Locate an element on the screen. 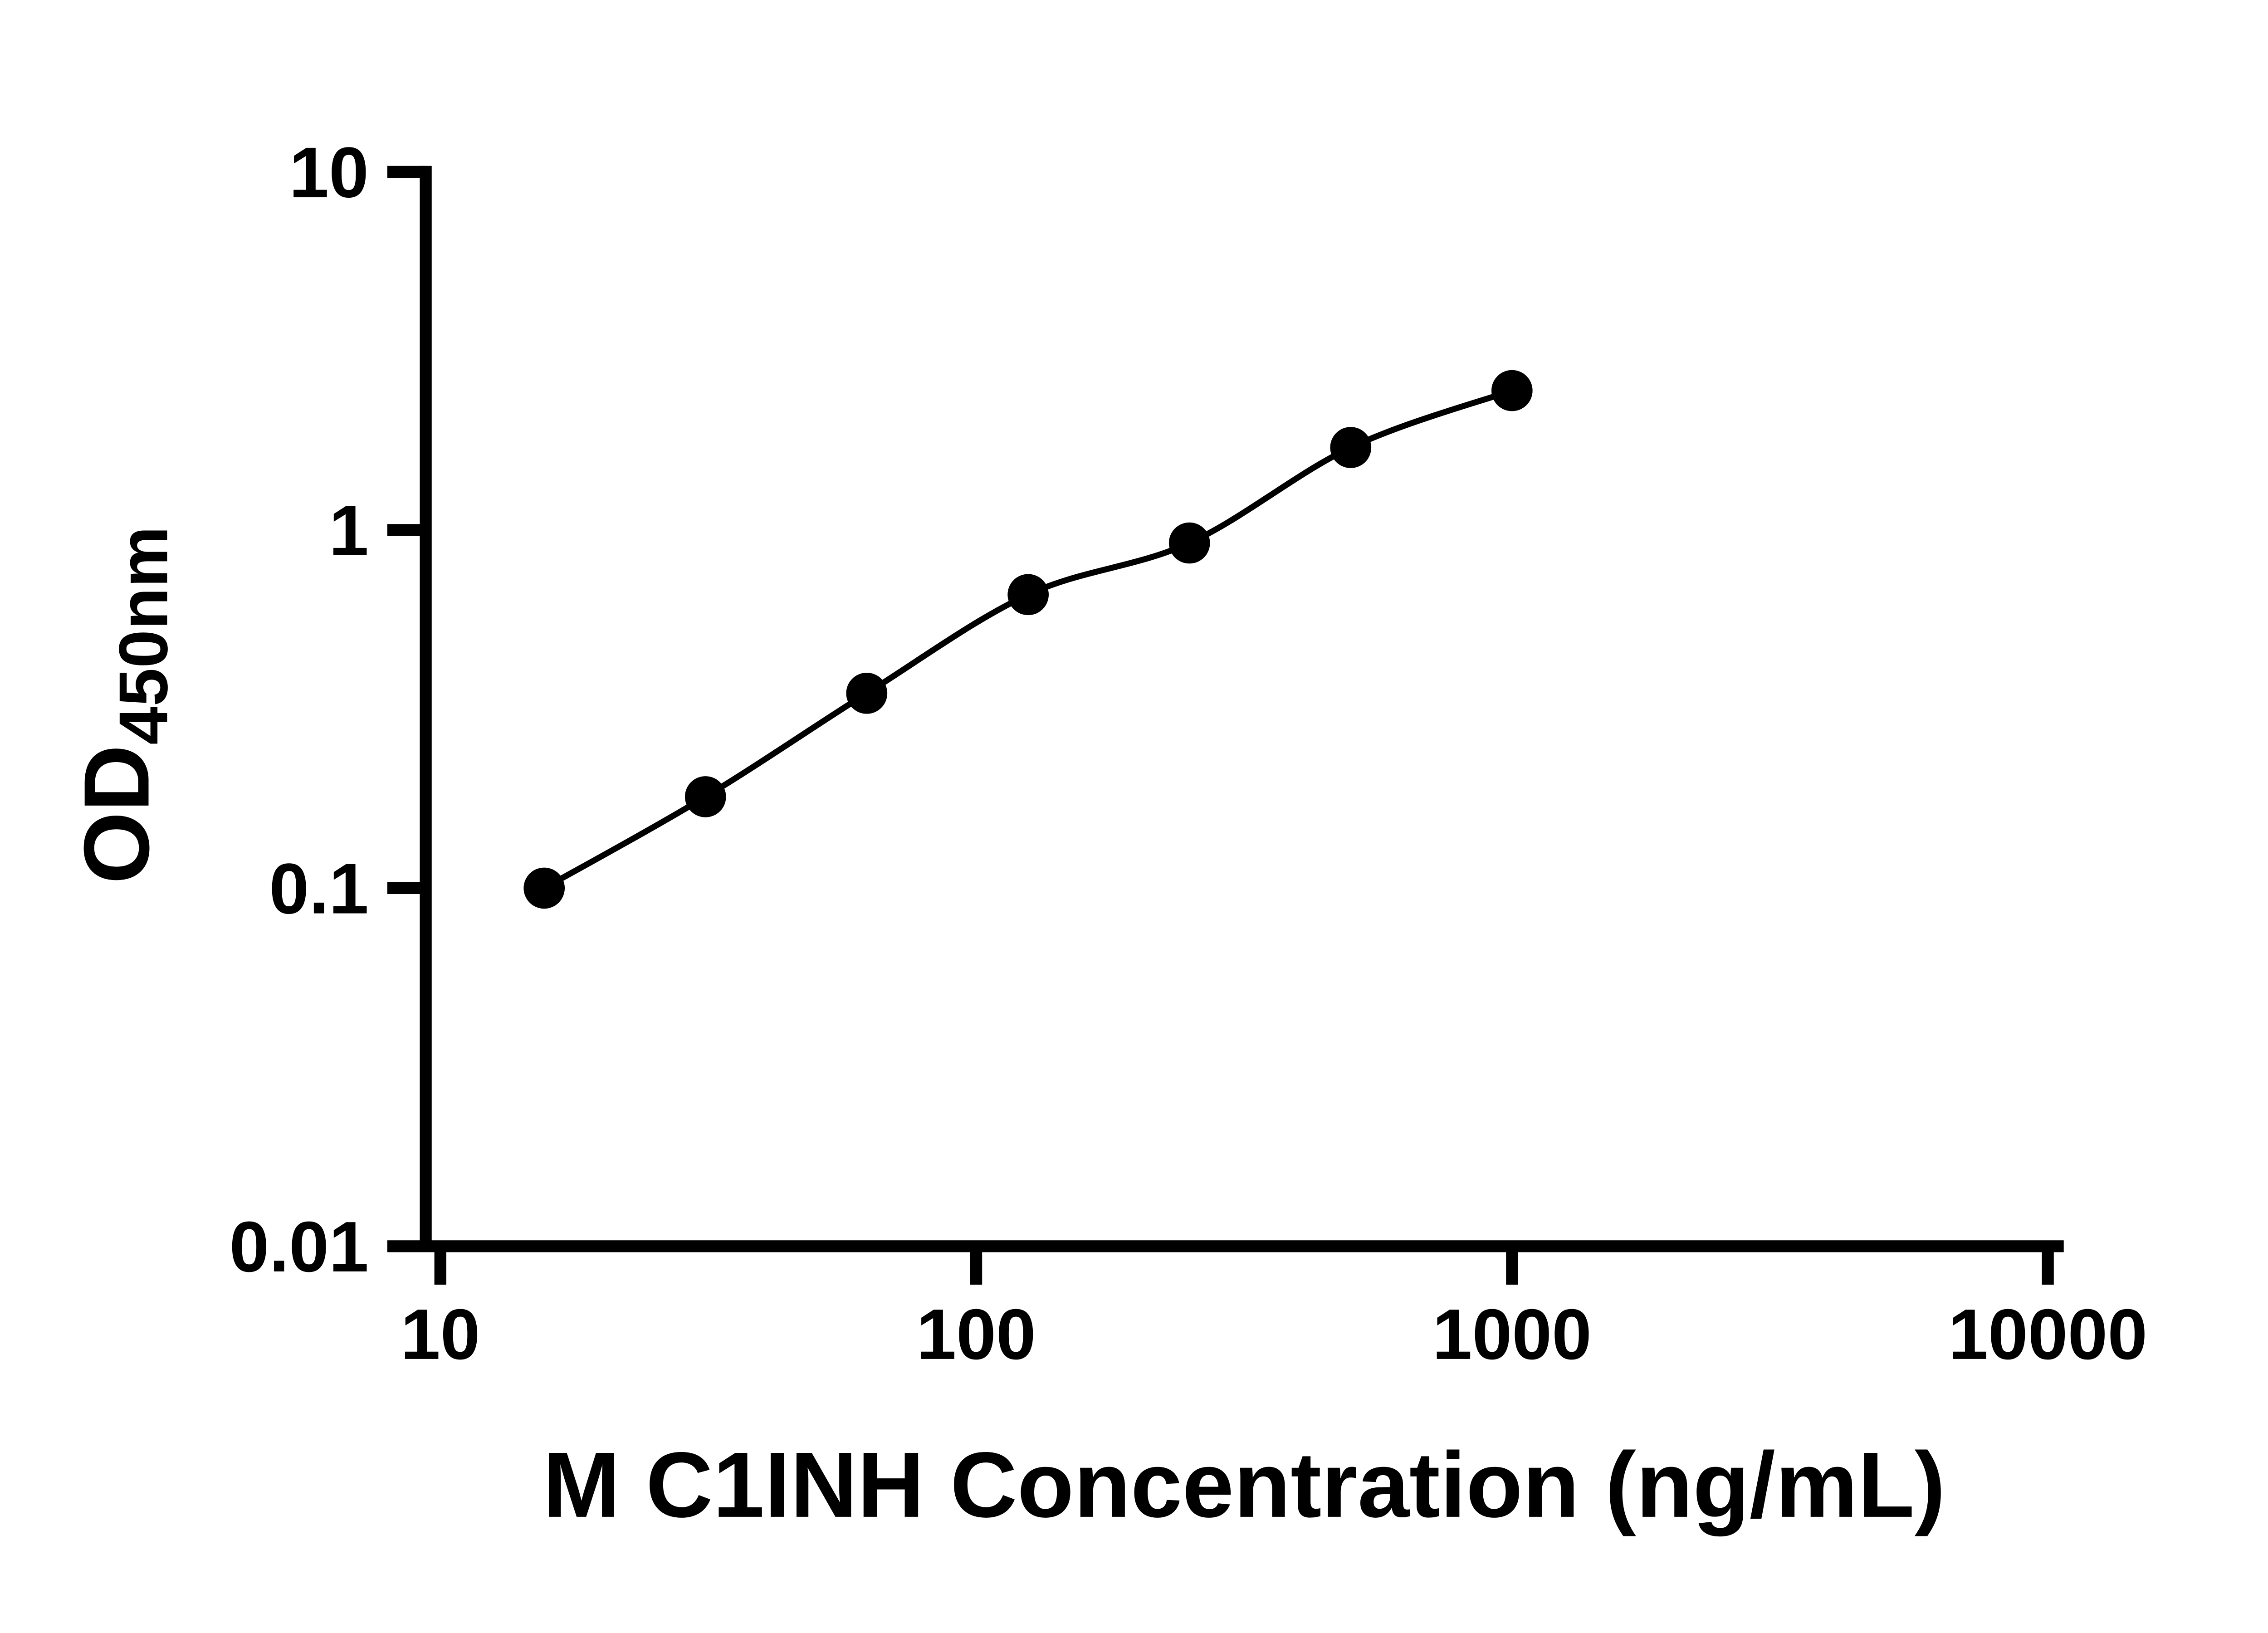 Image resolution: width=2268 pixels, height=1633 pixels. x-axis-title: M C1INH Concentration (ng/mL) is located at coordinates (1244, 1485).